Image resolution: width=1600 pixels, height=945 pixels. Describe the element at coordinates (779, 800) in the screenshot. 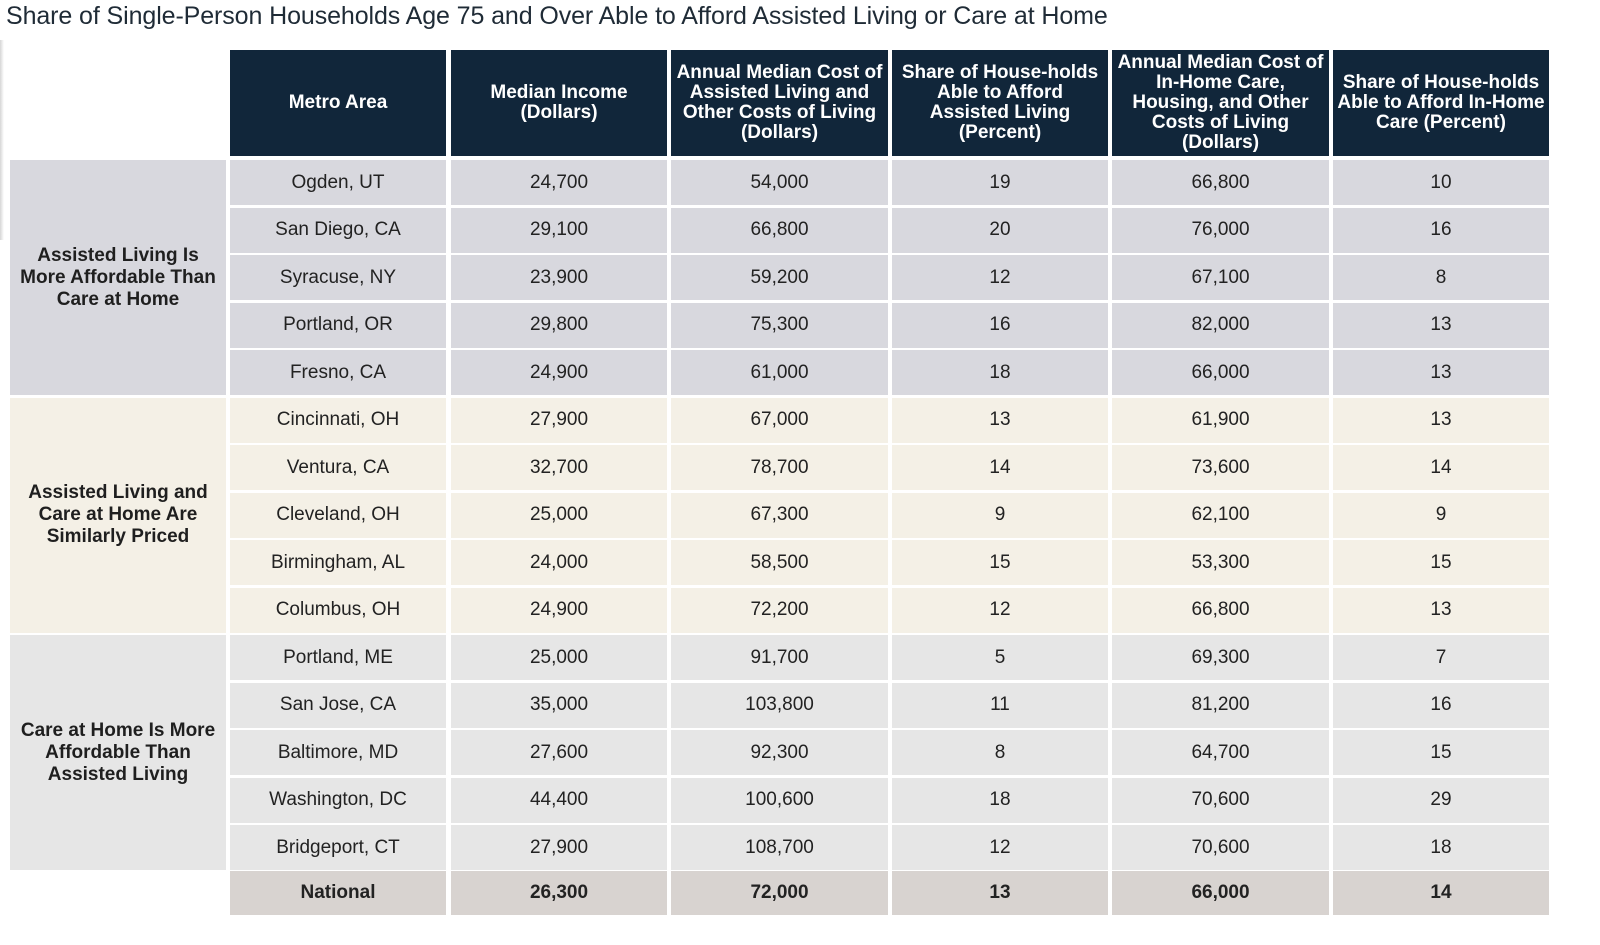

I see `table-cell: 100,600` at that location.